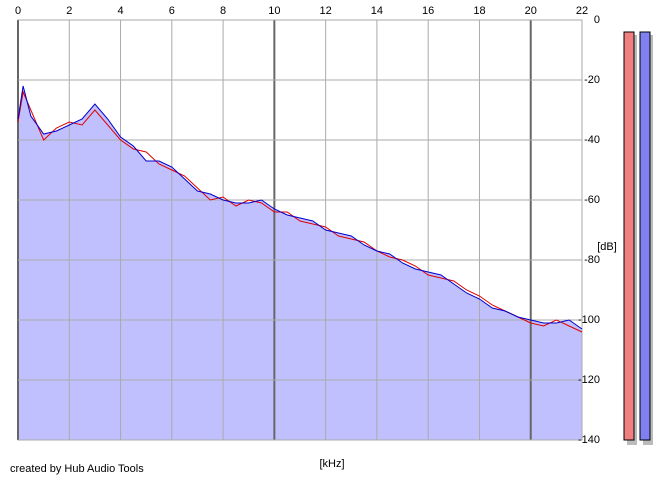 This screenshot has height=481, width=664. I want to click on x-tick-label: 20, so click(531, 11).